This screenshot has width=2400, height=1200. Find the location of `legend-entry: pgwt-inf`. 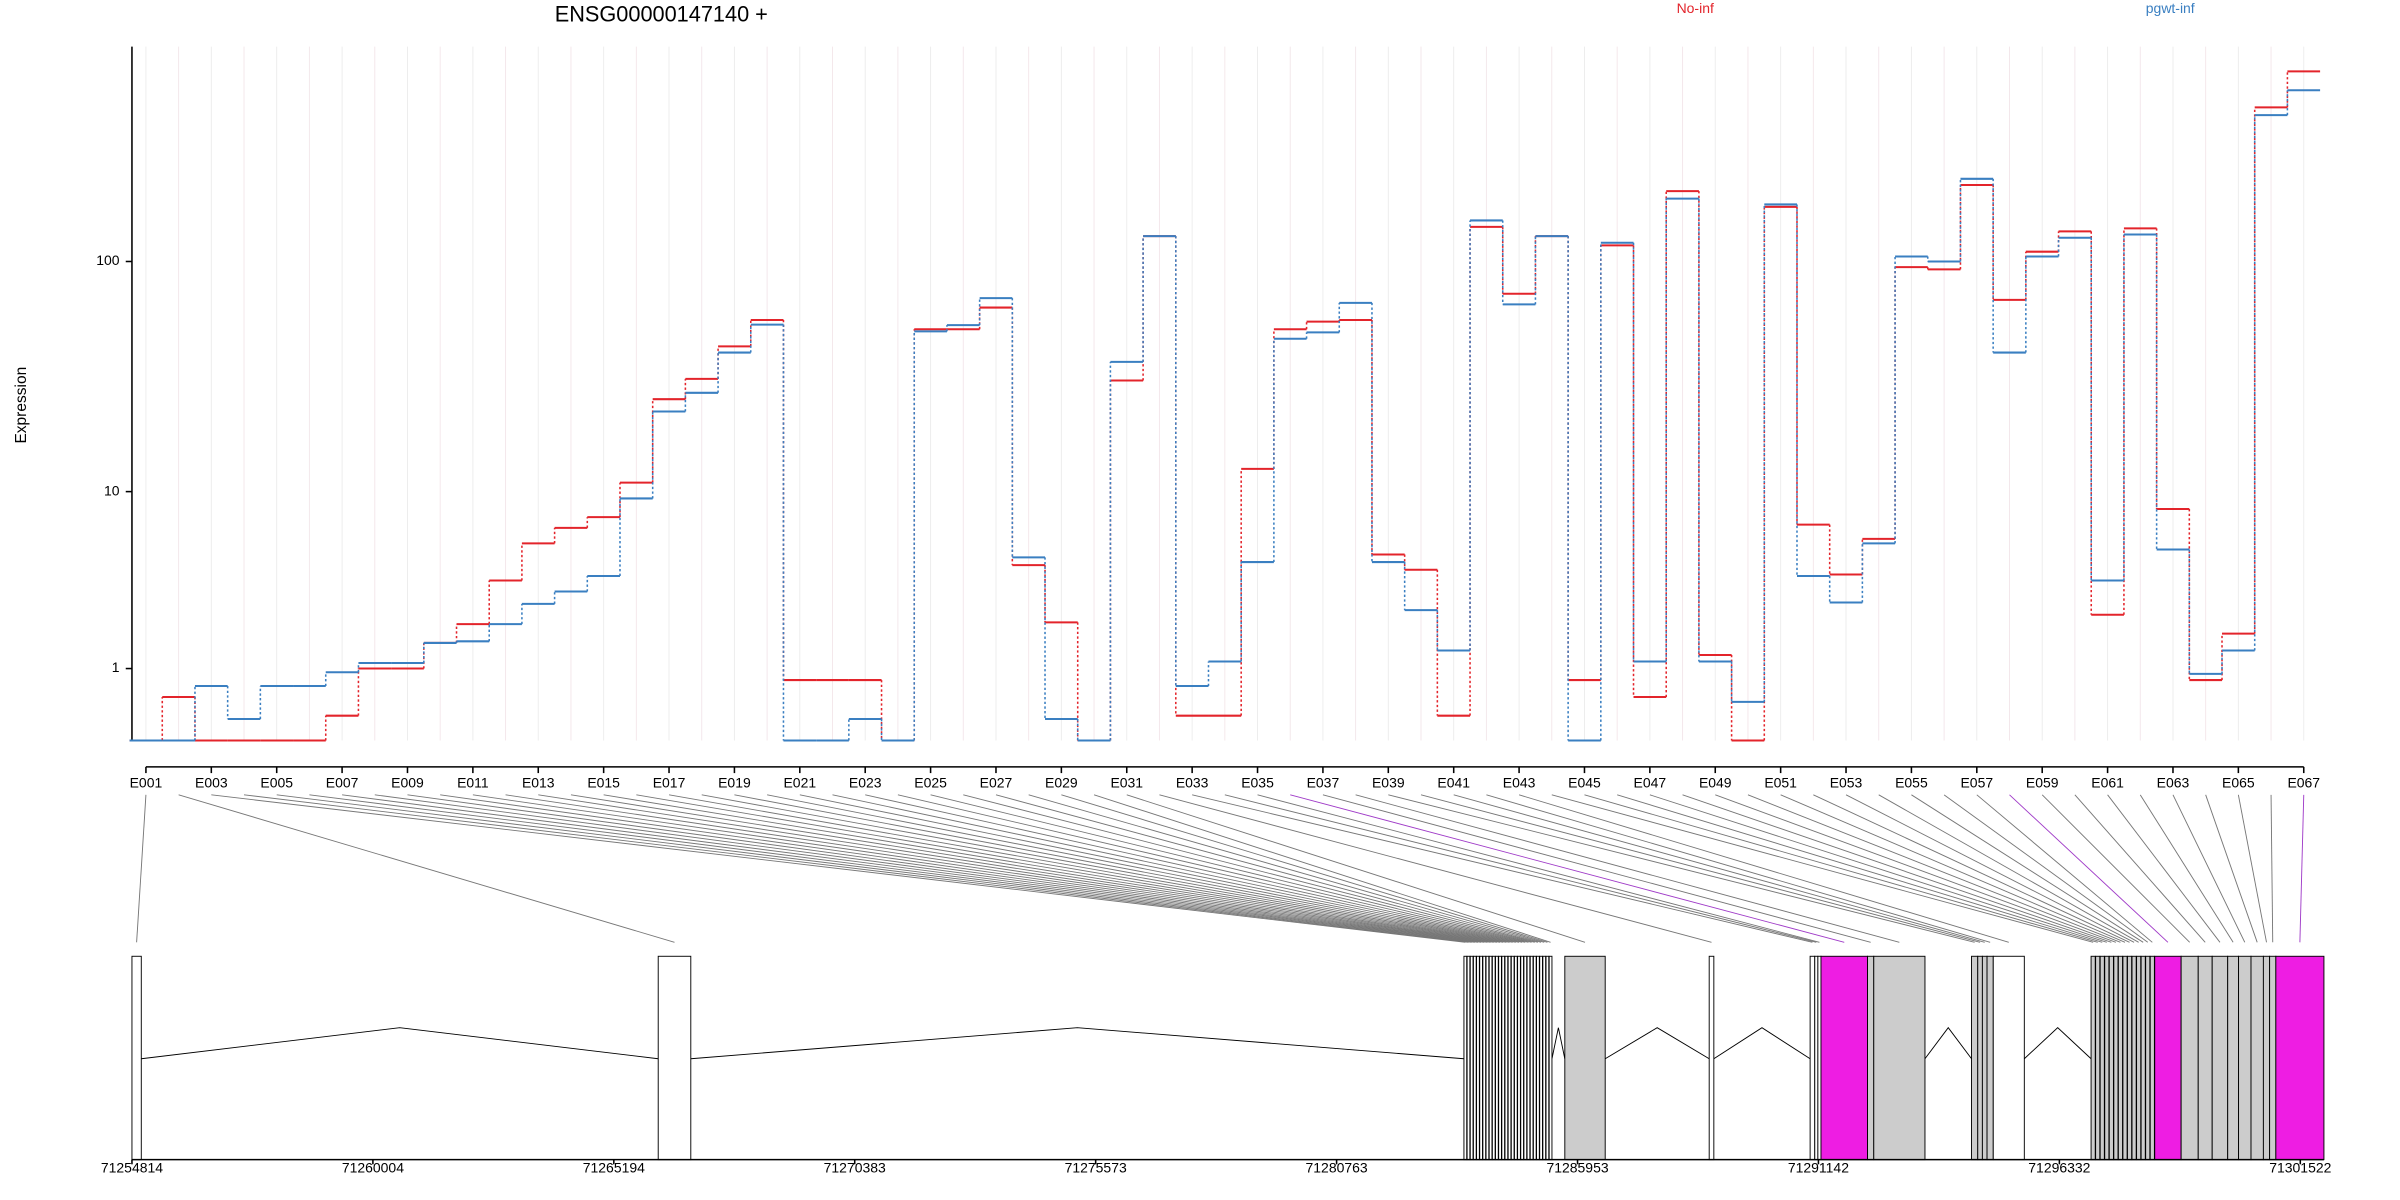

legend-entry: pgwt-inf is located at coordinates (2170, 8).